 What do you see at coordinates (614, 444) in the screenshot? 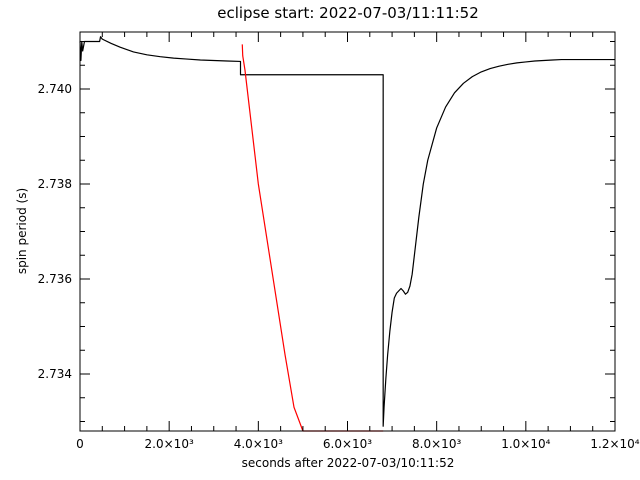
I see `x-tick-label: 1.2×10⁴` at bounding box center [614, 444].